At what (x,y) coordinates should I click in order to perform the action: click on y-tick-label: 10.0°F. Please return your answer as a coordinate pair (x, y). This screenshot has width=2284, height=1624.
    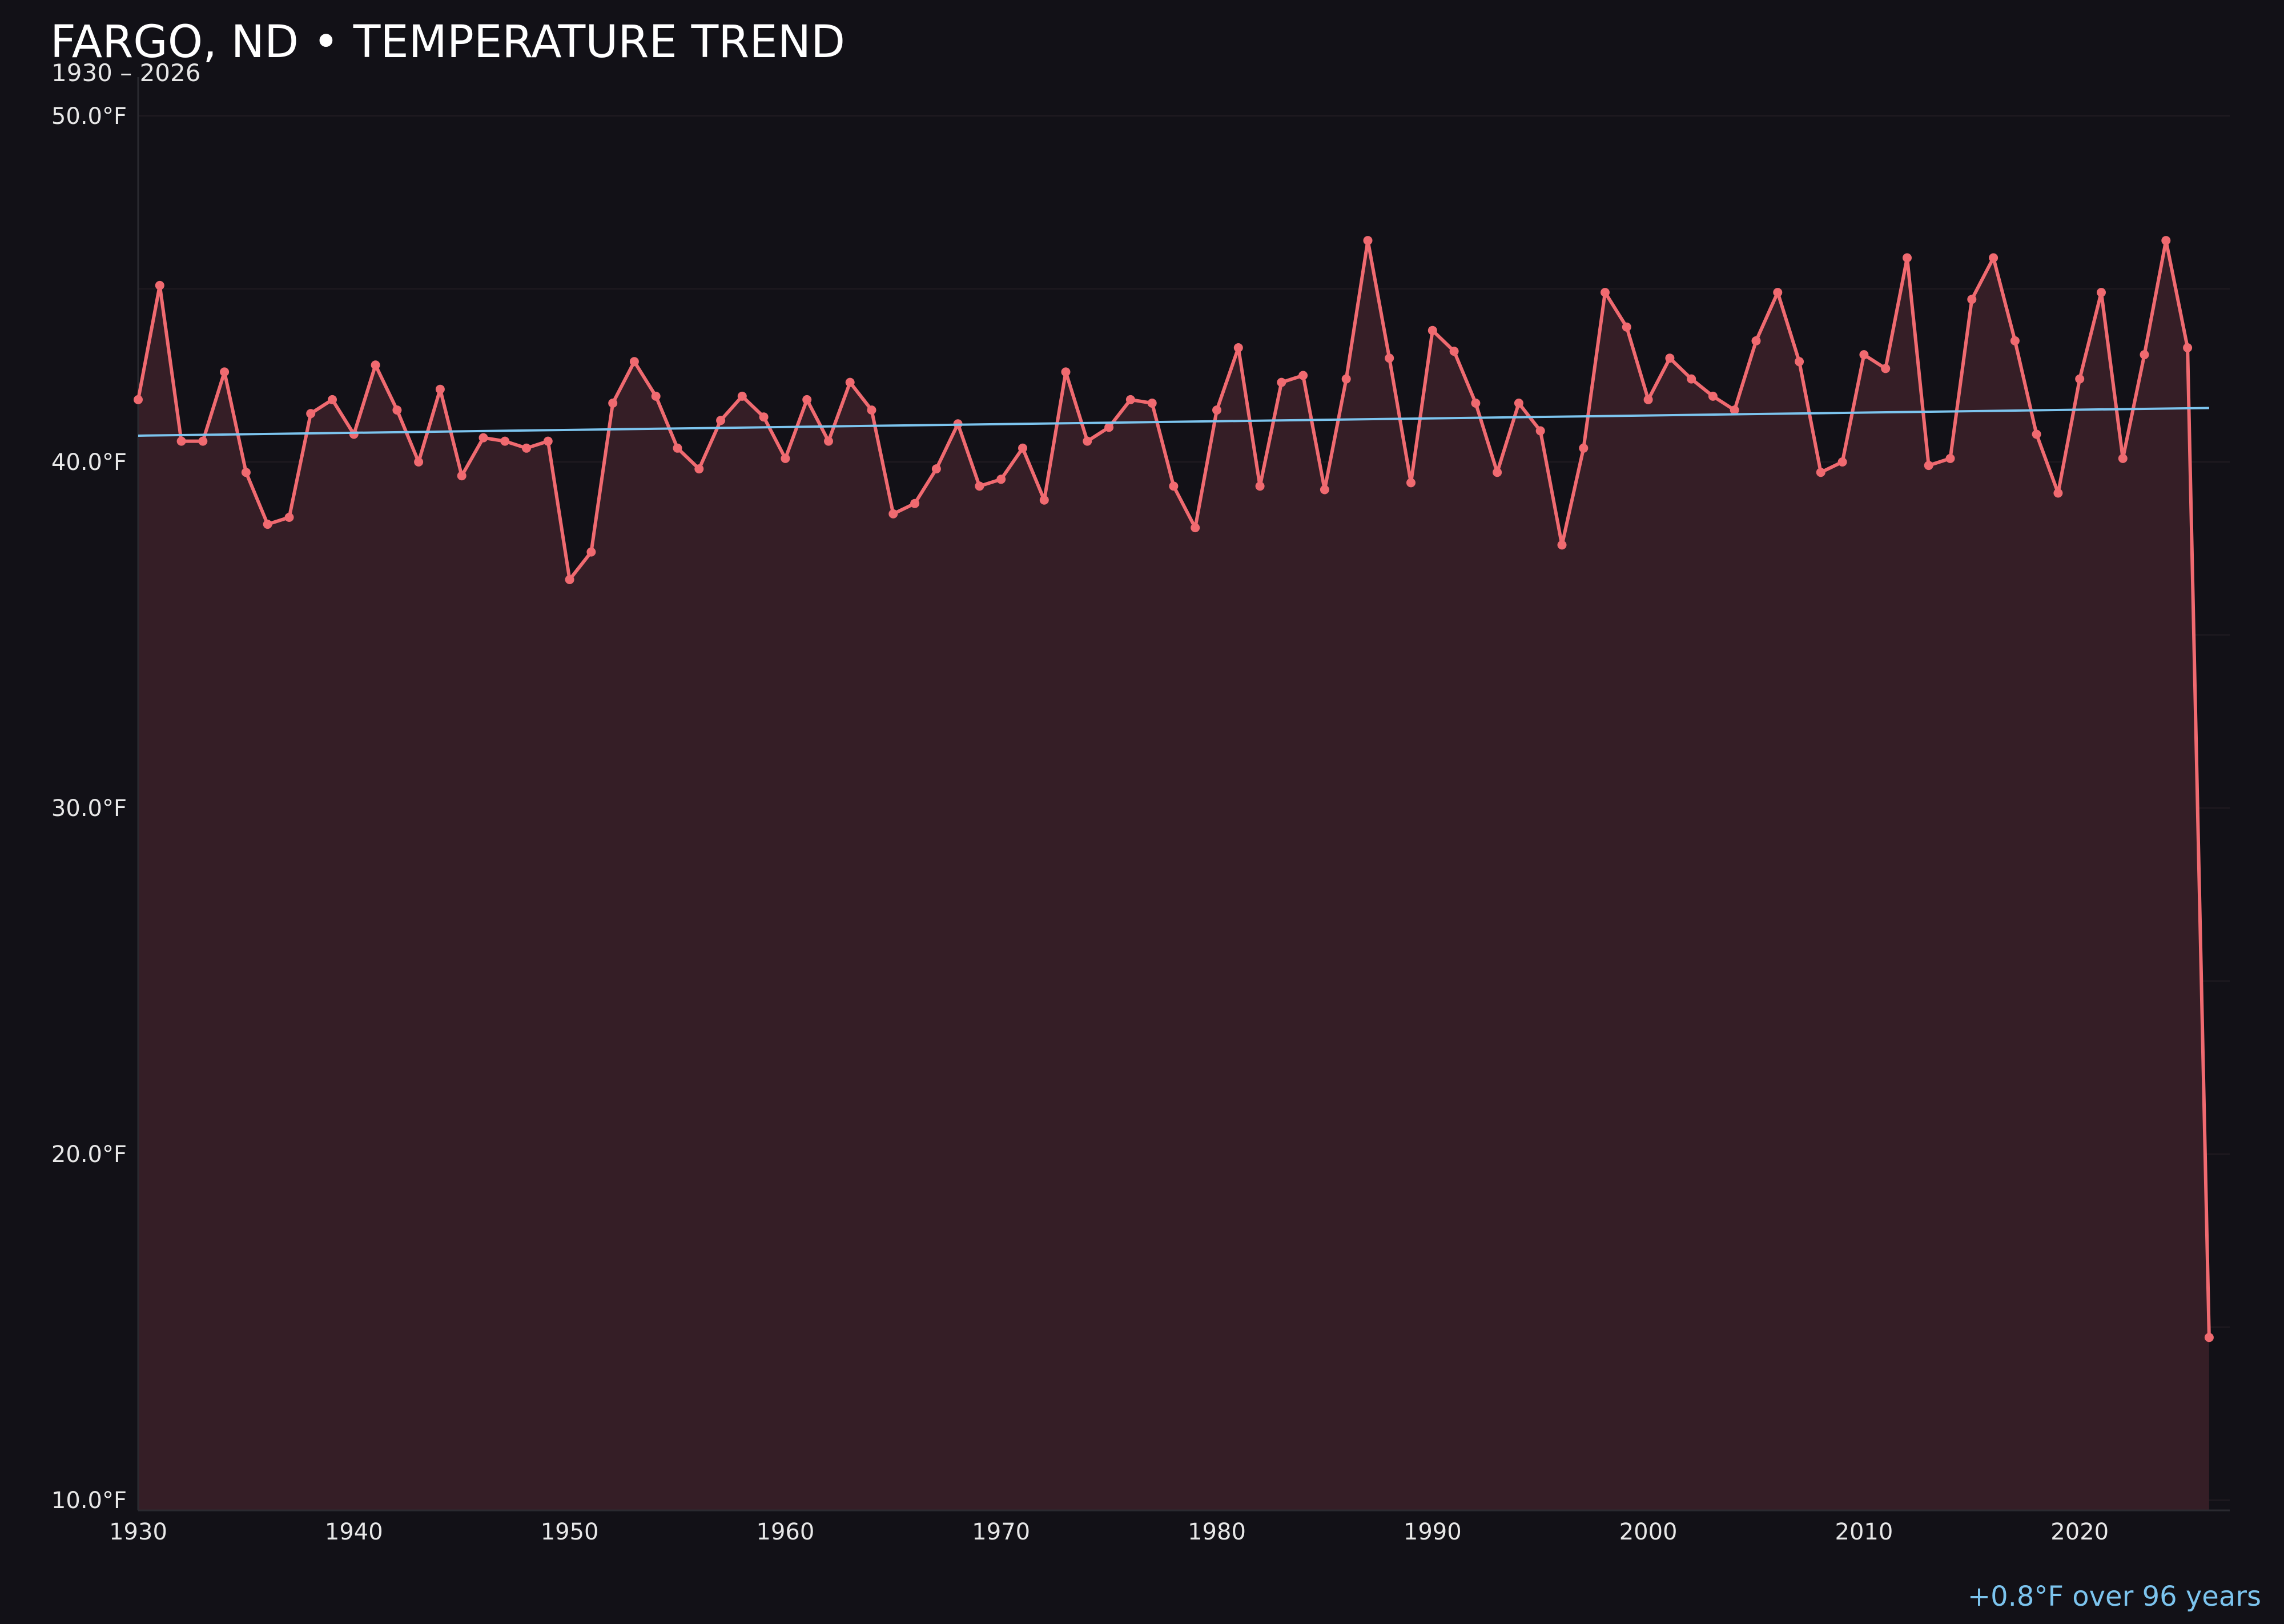
    Looking at the image, I should click on (89, 1501).